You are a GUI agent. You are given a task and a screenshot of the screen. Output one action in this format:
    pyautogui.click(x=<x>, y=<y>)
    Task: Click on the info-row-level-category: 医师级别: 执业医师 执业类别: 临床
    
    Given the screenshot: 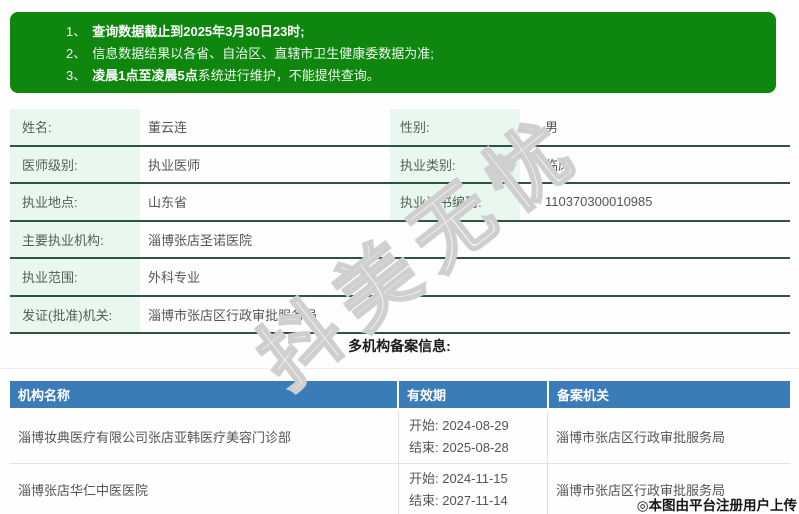 What is the action you would take?
    pyautogui.click(x=400, y=165)
    